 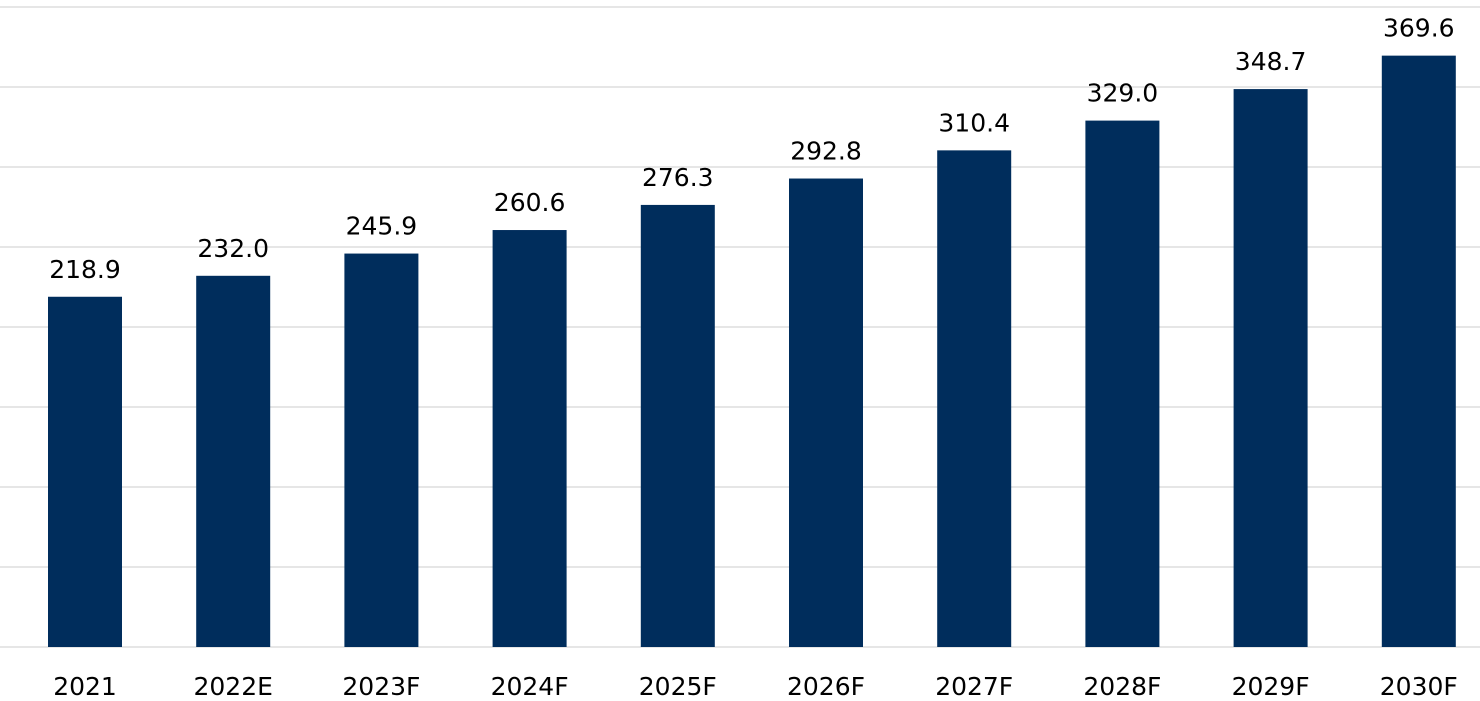 I want to click on x-tick-label: 2028F, so click(x=1122, y=686).